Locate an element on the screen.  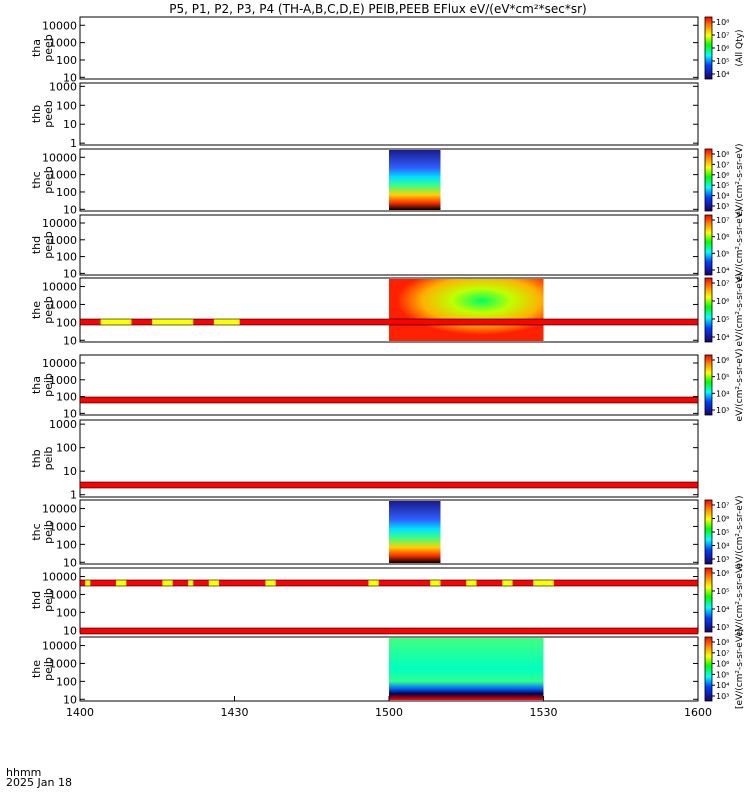
panel-frame-tha-peib is located at coordinates (389, 385).